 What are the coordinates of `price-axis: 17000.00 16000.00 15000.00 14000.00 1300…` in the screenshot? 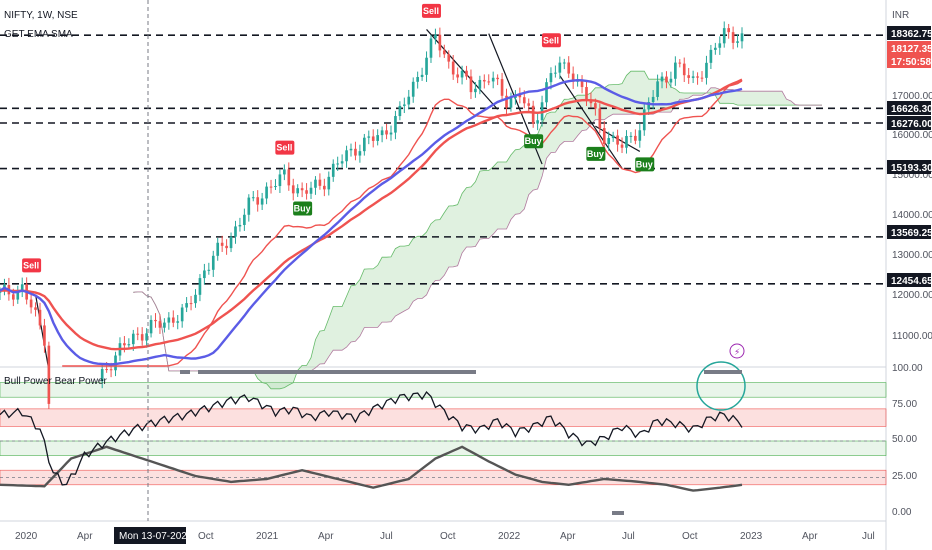 It's located at (912, 216).